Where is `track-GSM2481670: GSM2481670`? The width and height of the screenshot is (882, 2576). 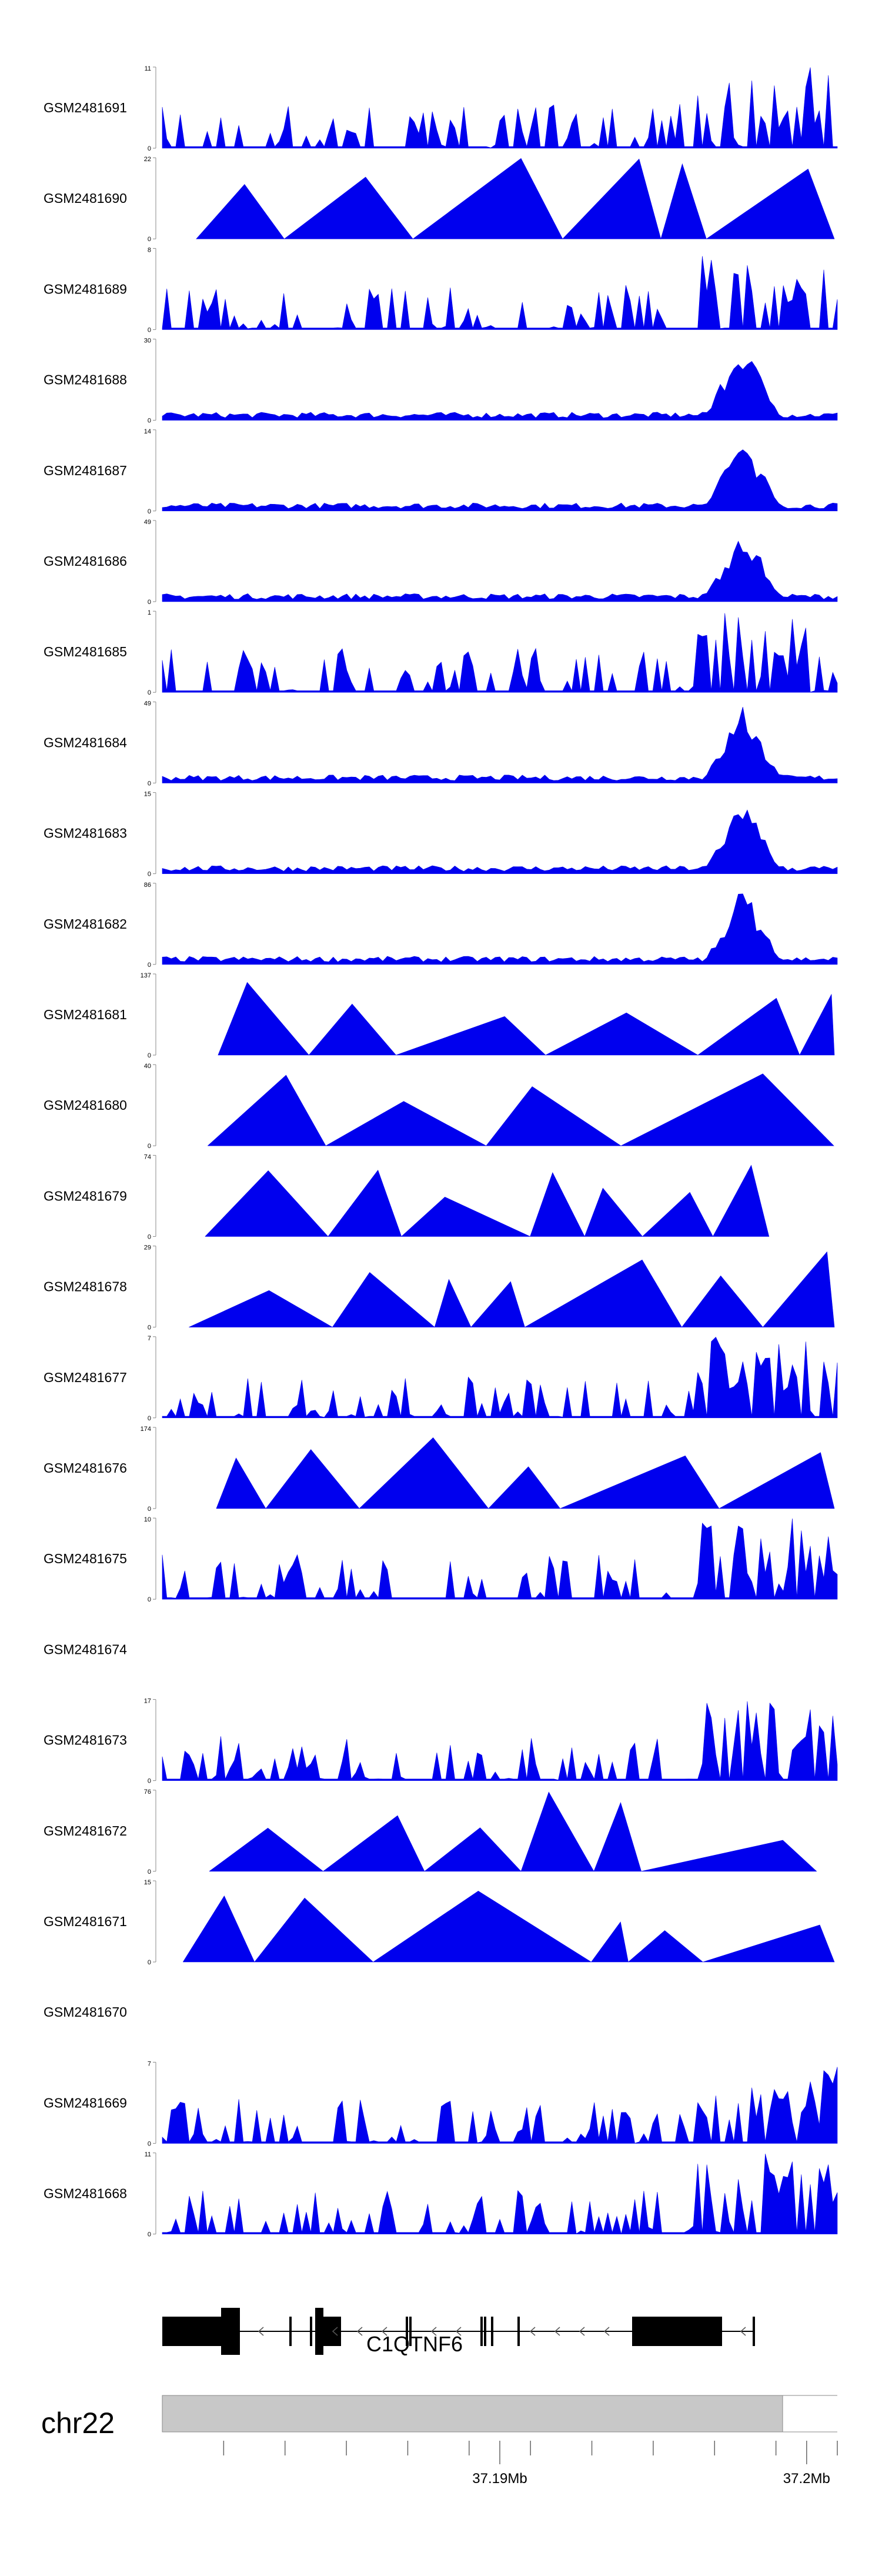 track-GSM2481670: GSM2481670 is located at coordinates (85, 2012).